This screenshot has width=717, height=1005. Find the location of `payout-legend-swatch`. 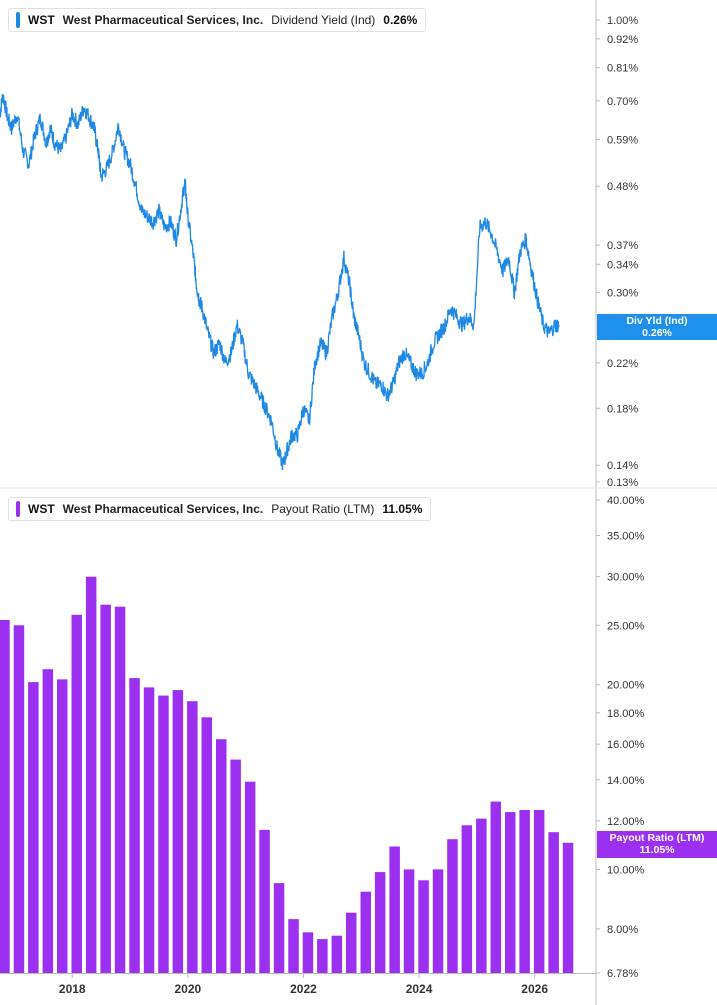

payout-legend-swatch is located at coordinates (18, 509).